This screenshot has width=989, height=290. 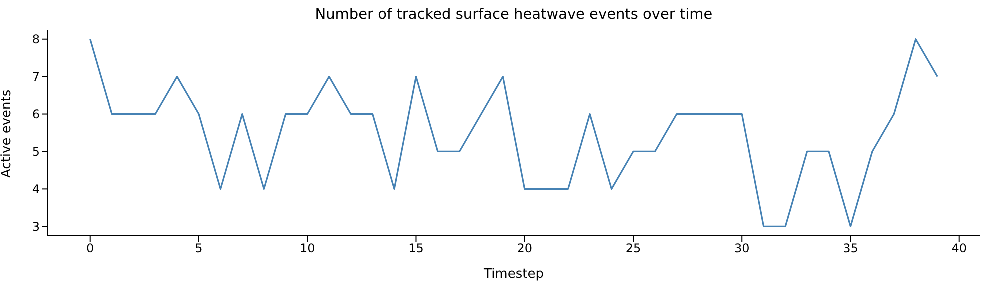 I want to click on x-axis-title: Timestep, so click(x=513, y=274).